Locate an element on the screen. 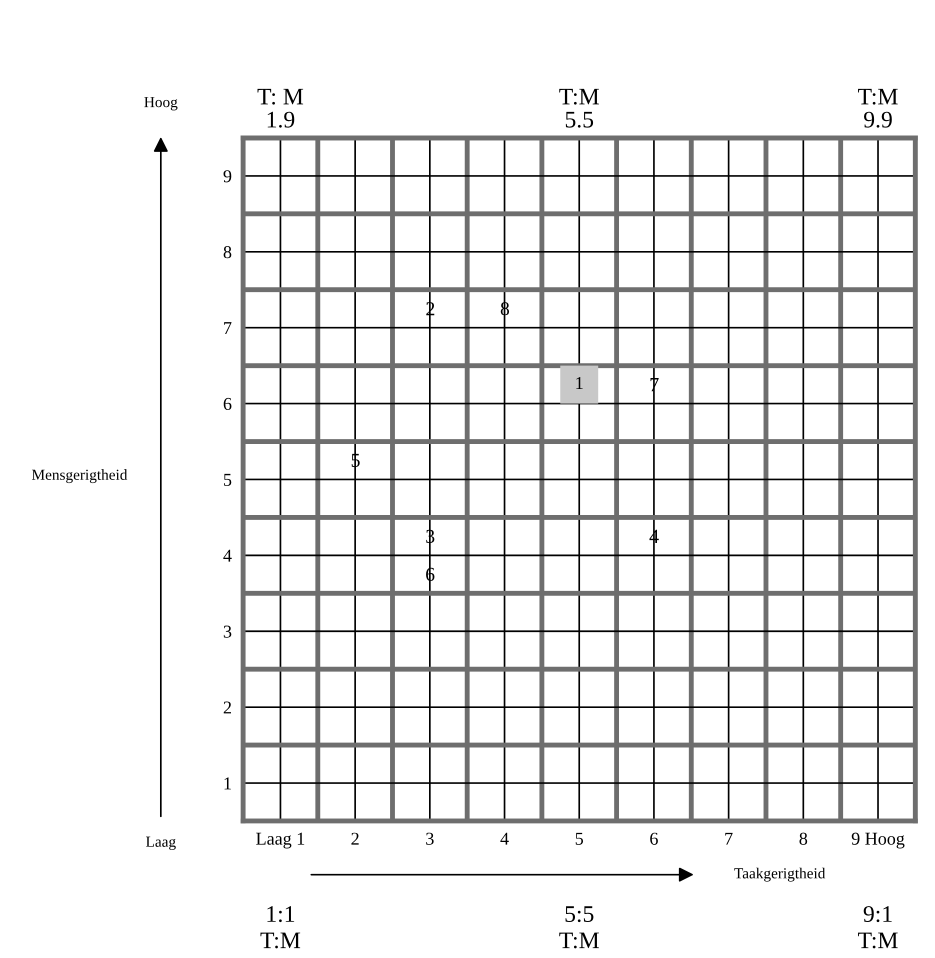  x-tick-label: 8 is located at coordinates (803, 838).